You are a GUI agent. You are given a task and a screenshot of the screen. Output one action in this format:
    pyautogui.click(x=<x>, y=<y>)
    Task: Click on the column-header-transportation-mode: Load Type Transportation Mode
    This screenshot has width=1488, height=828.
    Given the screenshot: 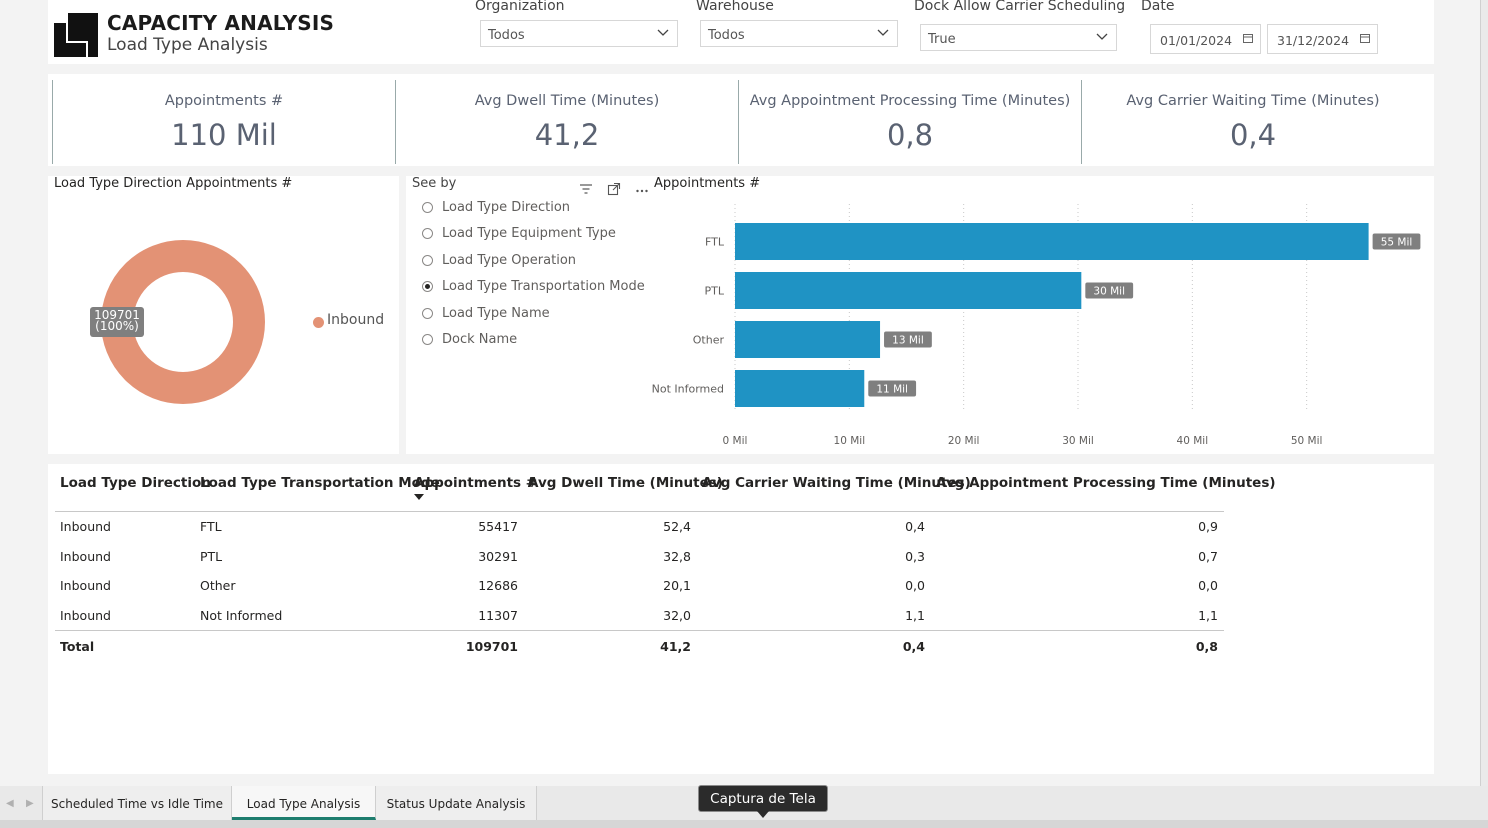 What is the action you would take?
    pyautogui.click(x=320, y=483)
    